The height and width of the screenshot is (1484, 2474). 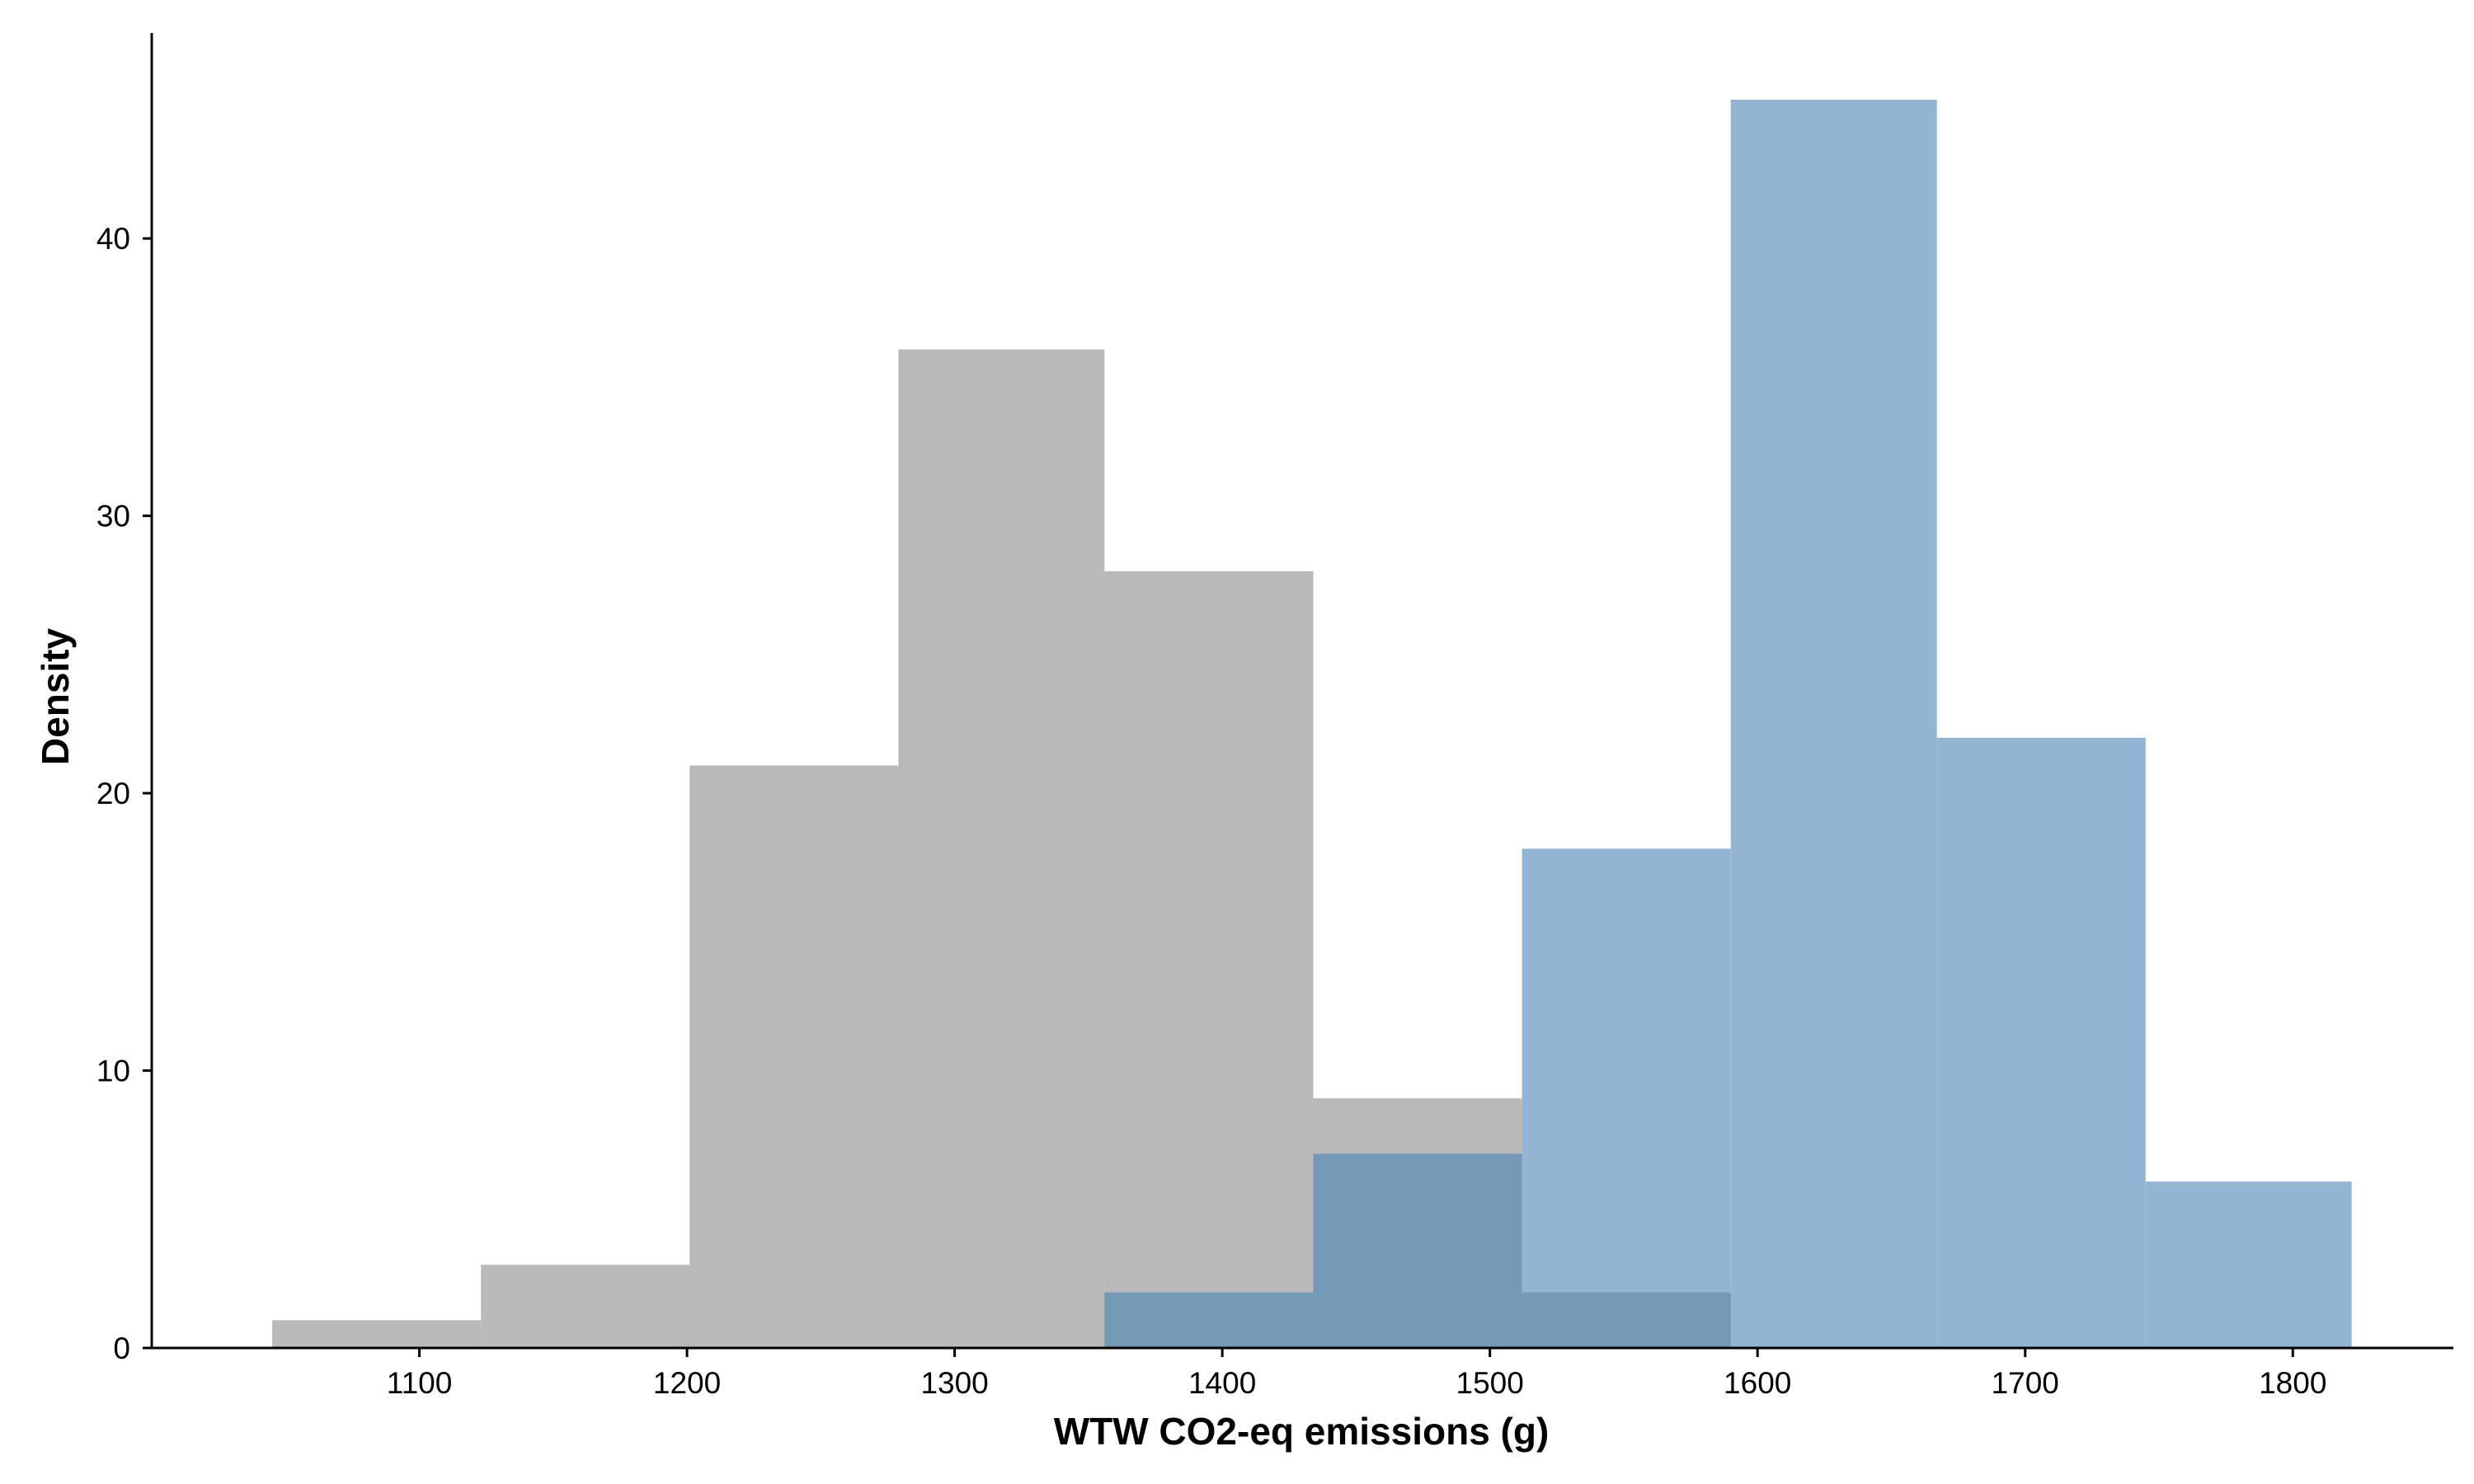 I want to click on x-tick-label: 1600, so click(x=1757, y=1383).